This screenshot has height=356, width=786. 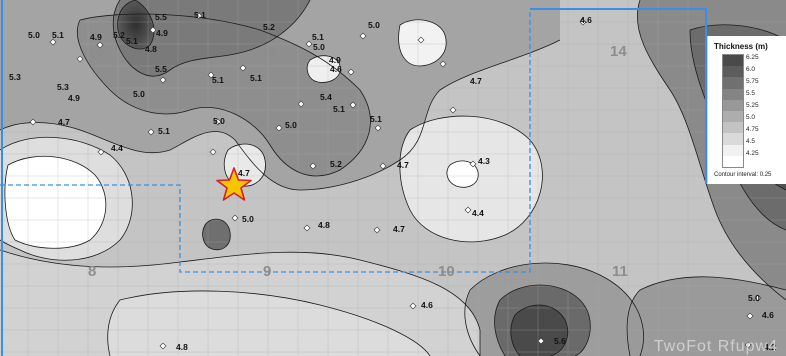 What do you see at coordinates (752, 129) in the screenshot?
I see `legend-tick: 4.75` at bounding box center [752, 129].